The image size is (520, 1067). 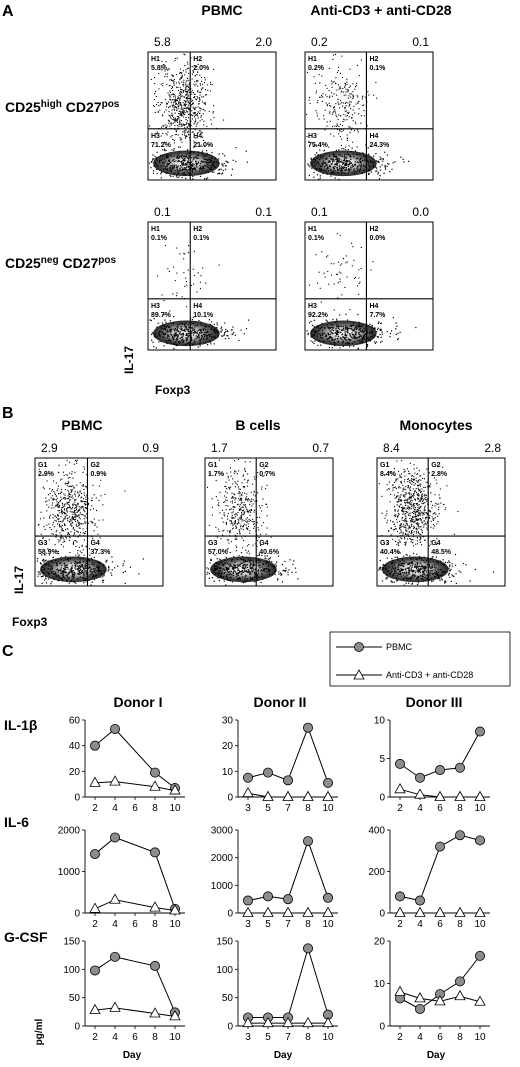 What do you see at coordinates (135, 1012) in the screenshot?
I see `series-line-stim` at bounding box center [135, 1012].